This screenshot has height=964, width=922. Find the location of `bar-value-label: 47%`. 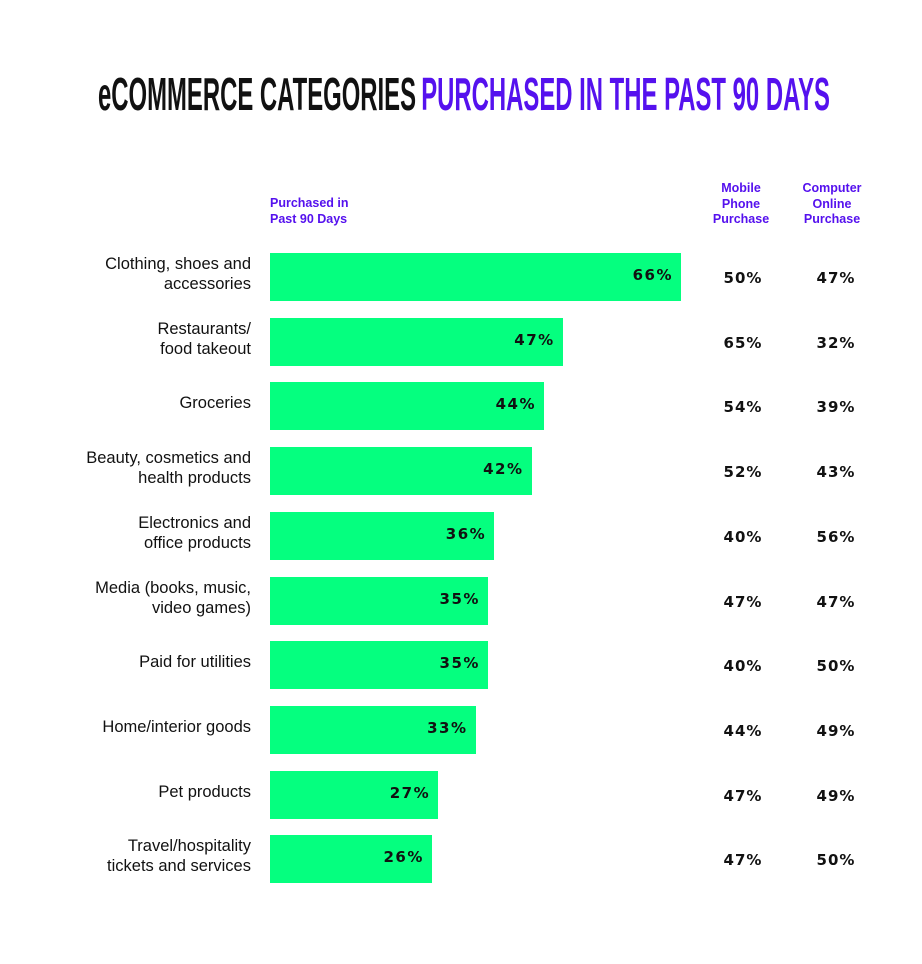

bar-value-label: 47% is located at coordinates (534, 339).